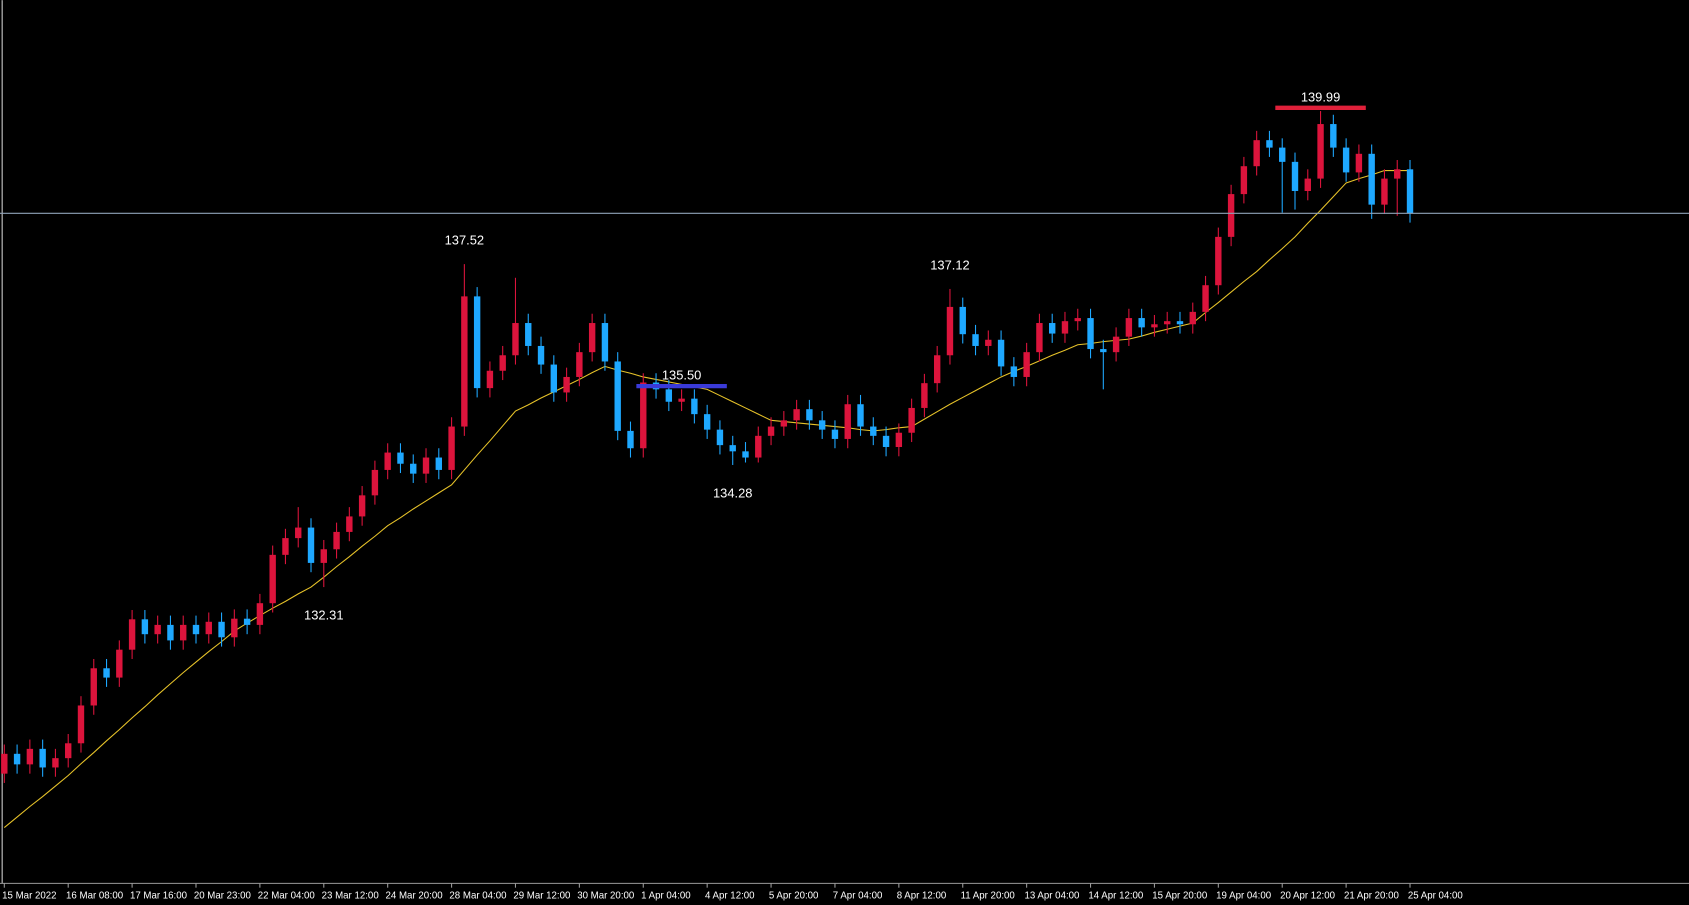 Image resolution: width=1689 pixels, height=905 pixels. Describe the element at coordinates (464, 240) in the screenshot. I see `annotation-label: 137.52` at that location.